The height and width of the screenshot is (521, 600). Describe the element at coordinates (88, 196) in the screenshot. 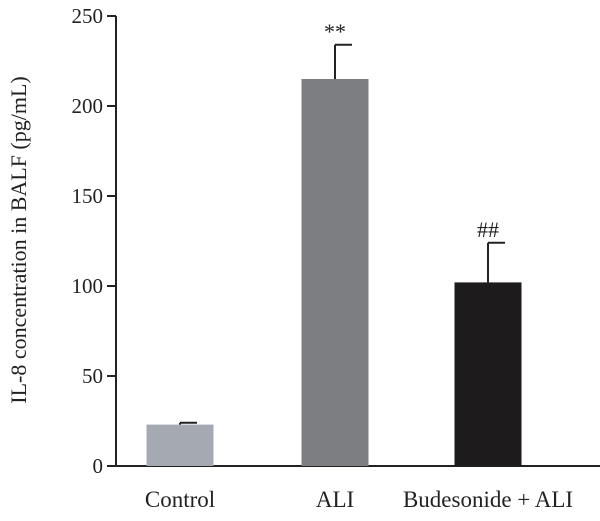

I see `y-tick-label-3: 150` at that location.